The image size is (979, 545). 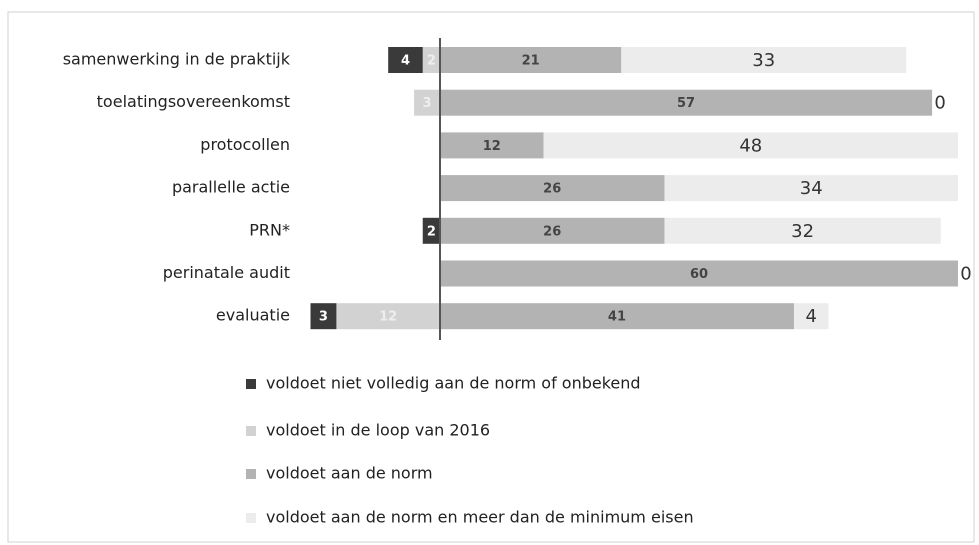 What do you see at coordinates (269, 229) in the screenshot?
I see `category-label: PRN*` at bounding box center [269, 229].